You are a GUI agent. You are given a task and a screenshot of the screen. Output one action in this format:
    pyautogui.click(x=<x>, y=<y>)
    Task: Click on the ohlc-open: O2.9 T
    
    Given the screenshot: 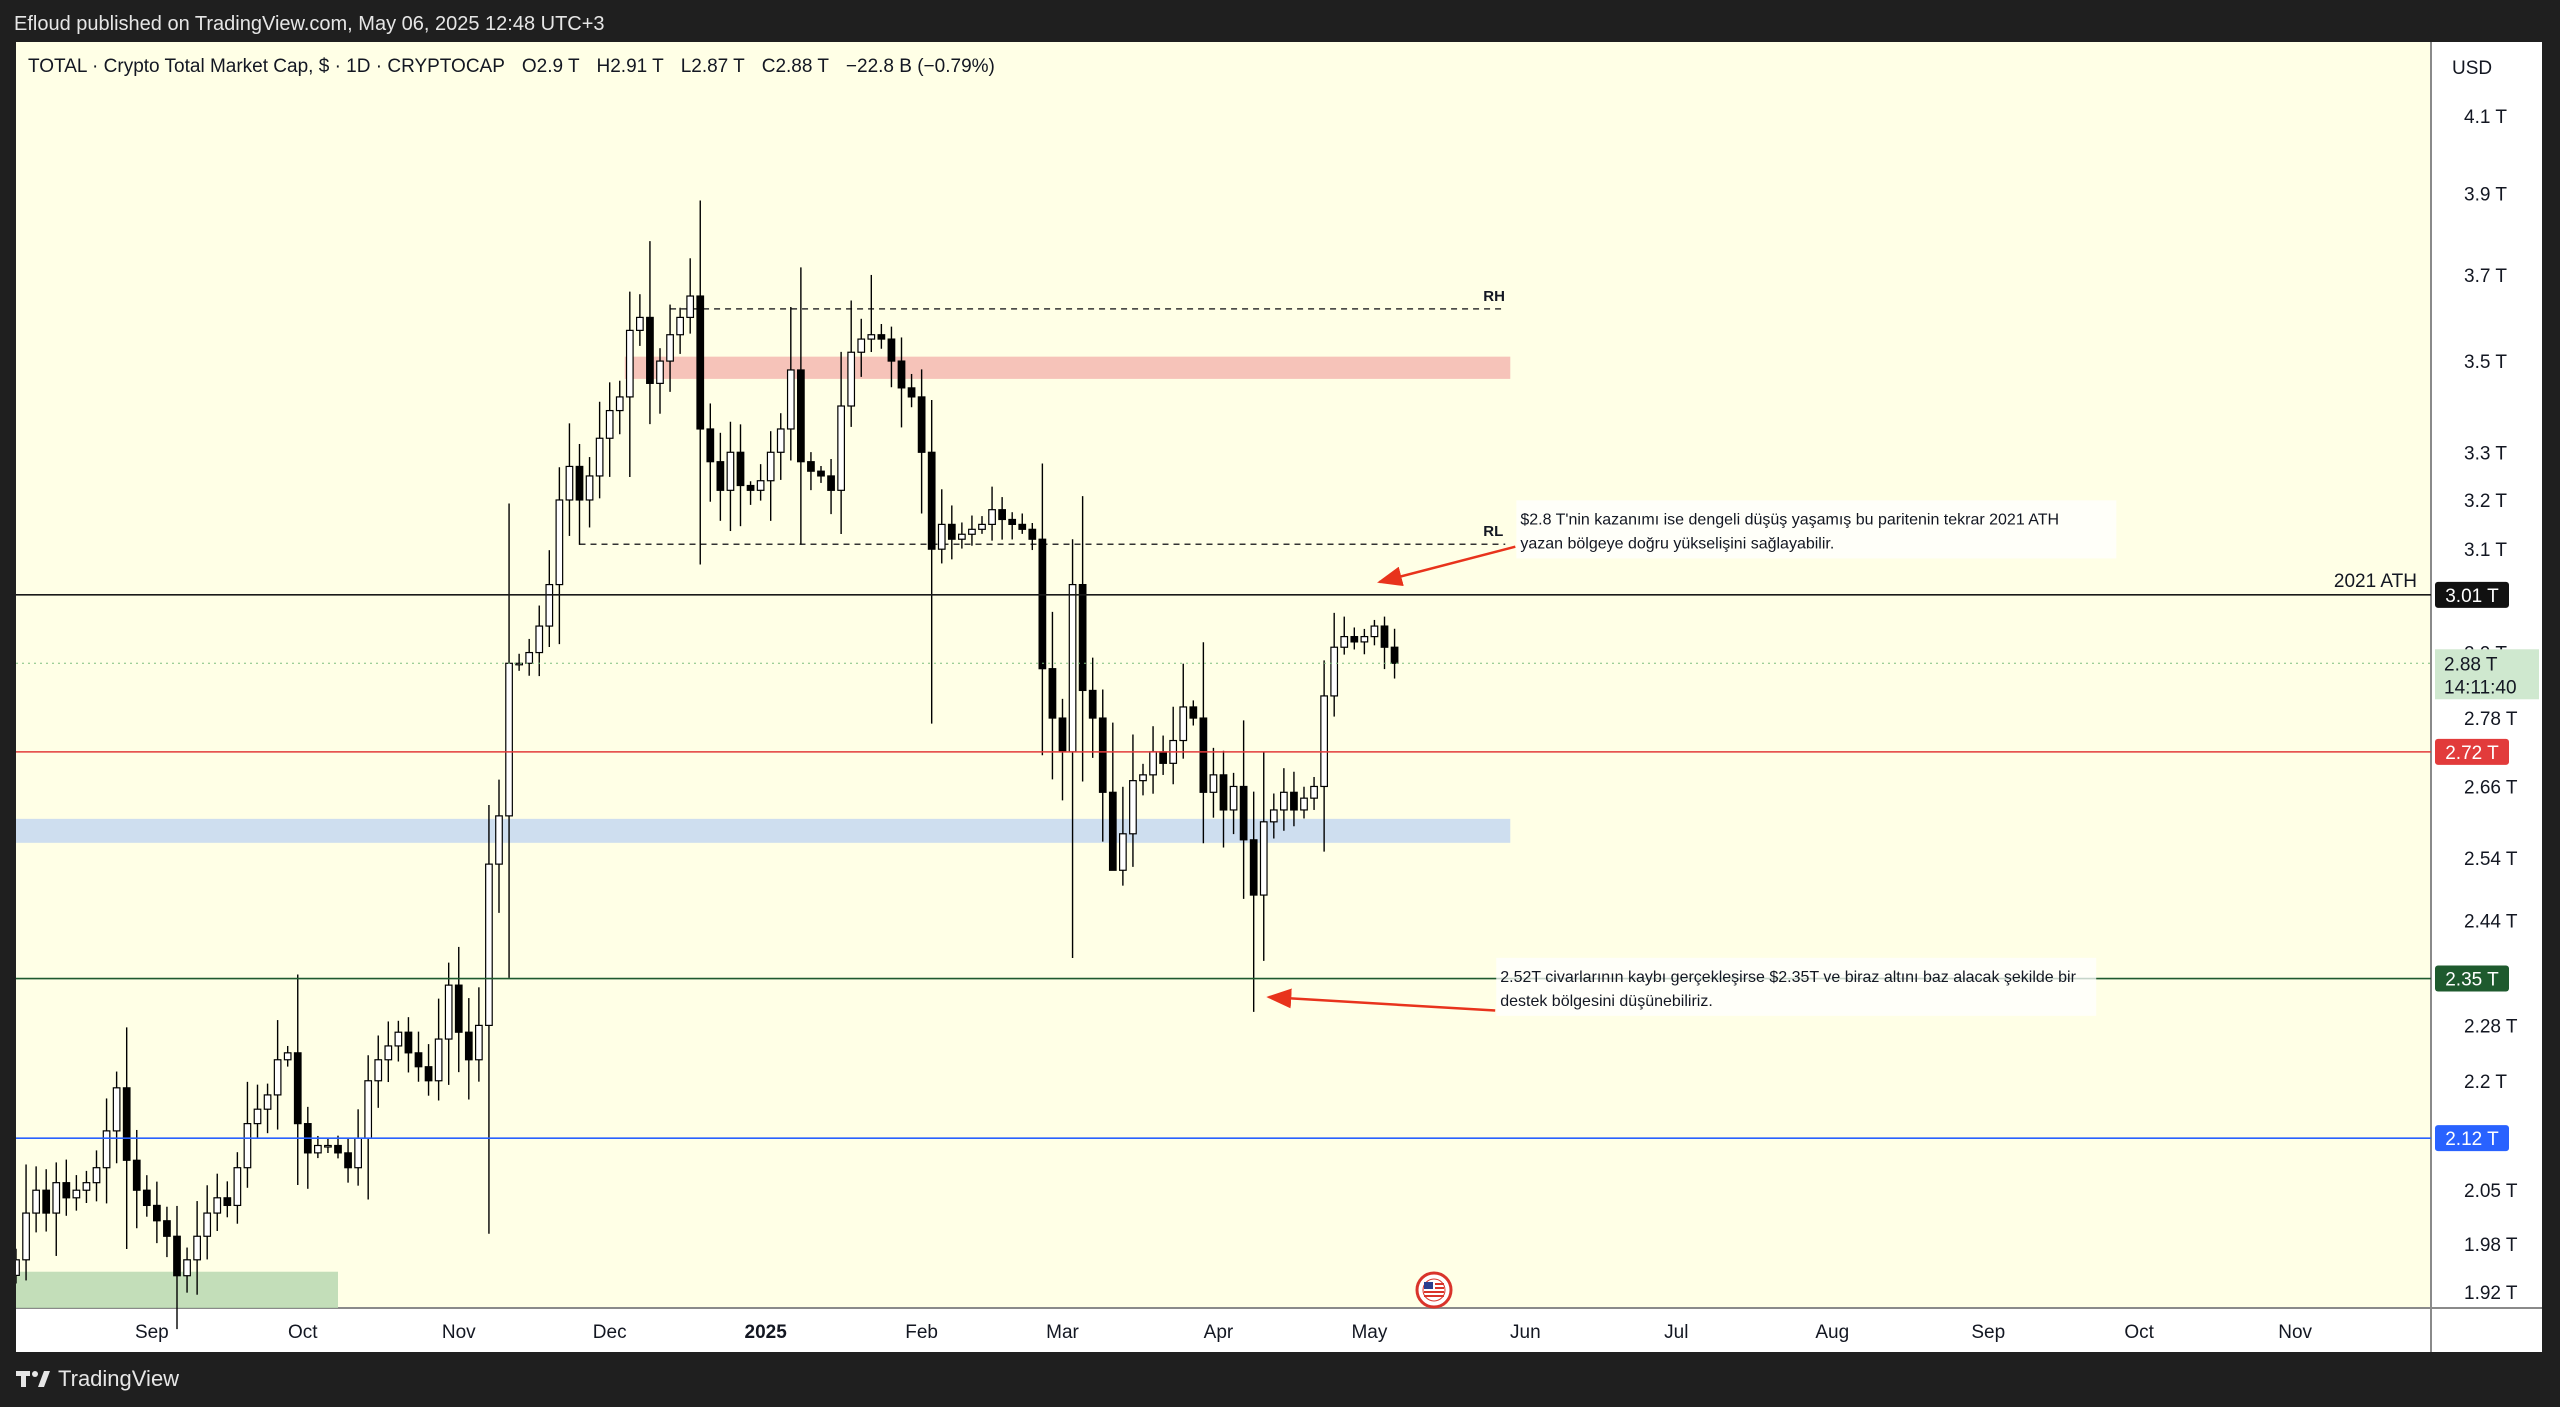 What is the action you would take?
    pyautogui.click(x=551, y=66)
    